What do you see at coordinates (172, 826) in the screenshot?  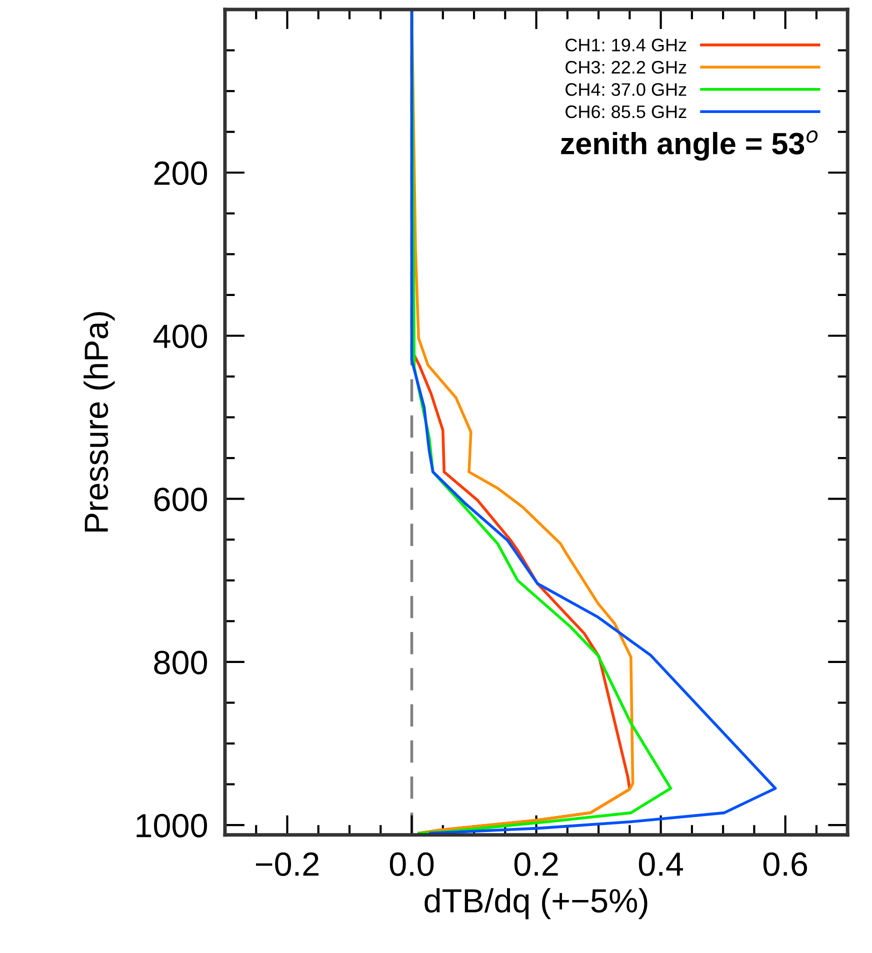 I see `y-tick-label: 1000` at bounding box center [172, 826].